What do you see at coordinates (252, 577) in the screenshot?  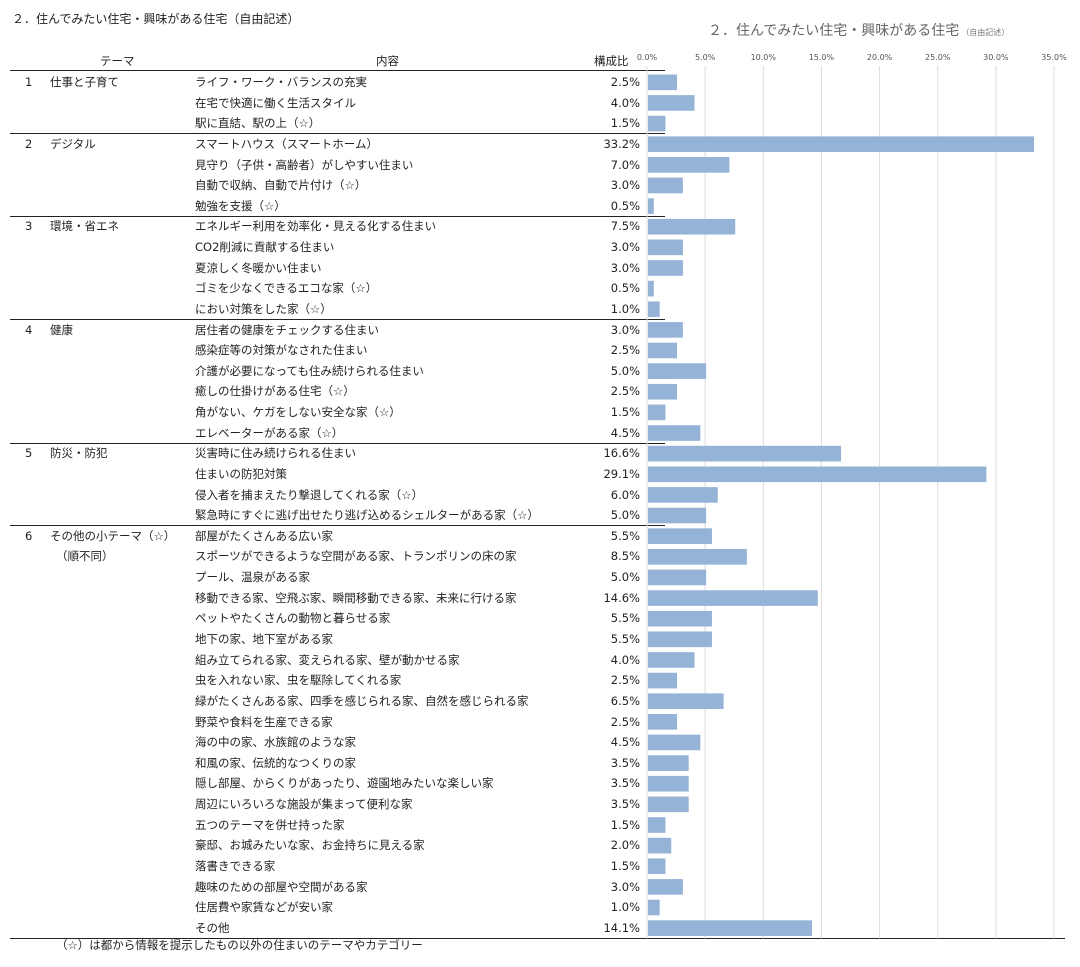 I see `row-label: プール、温泉がある家` at bounding box center [252, 577].